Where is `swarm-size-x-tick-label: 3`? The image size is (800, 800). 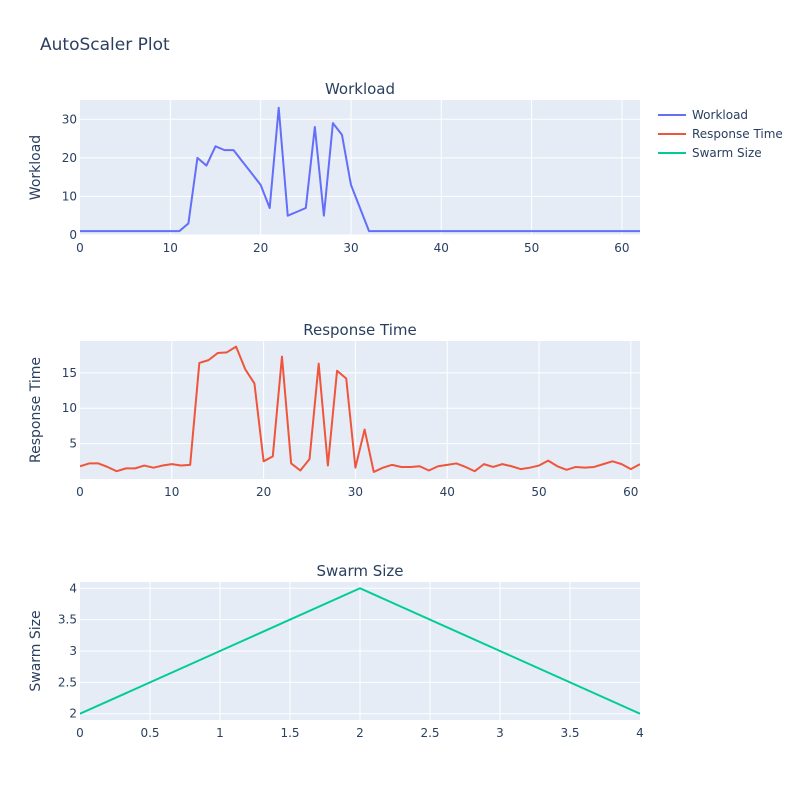 swarm-size-x-tick-label: 3 is located at coordinates (500, 733).